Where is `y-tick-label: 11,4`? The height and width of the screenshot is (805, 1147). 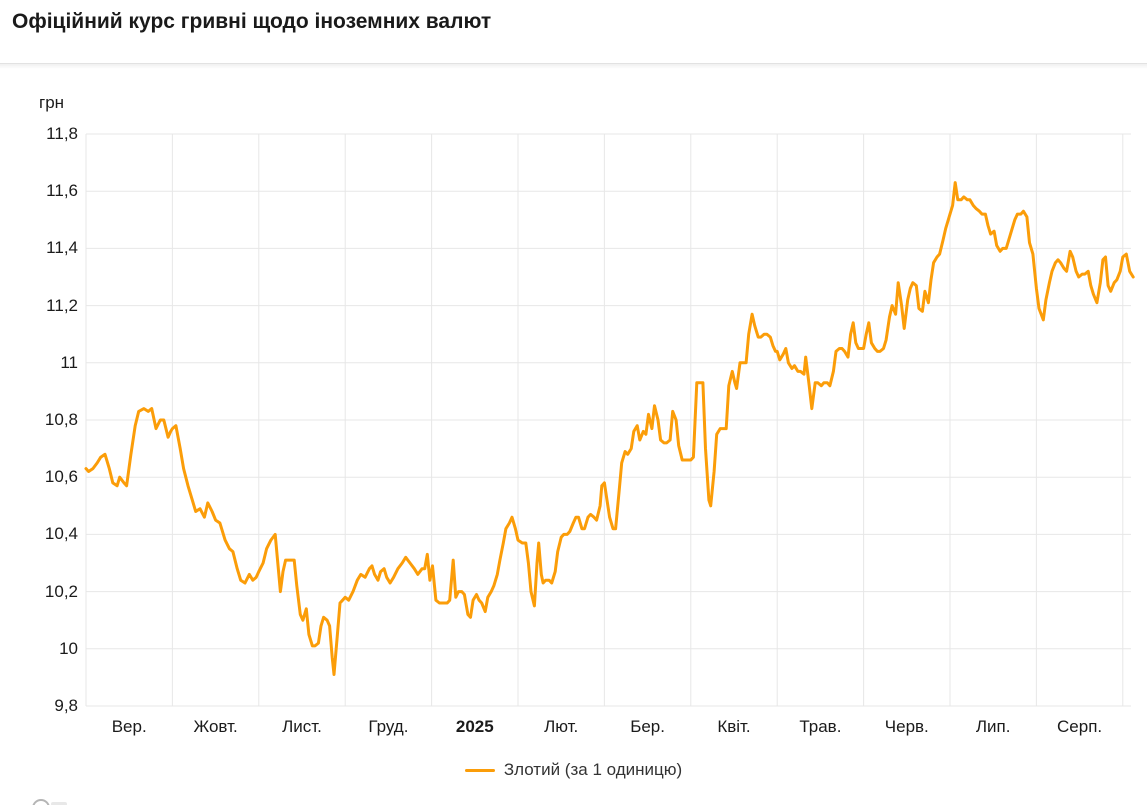
y-tick-label: 11,4 is located at coordinates (62, 248).